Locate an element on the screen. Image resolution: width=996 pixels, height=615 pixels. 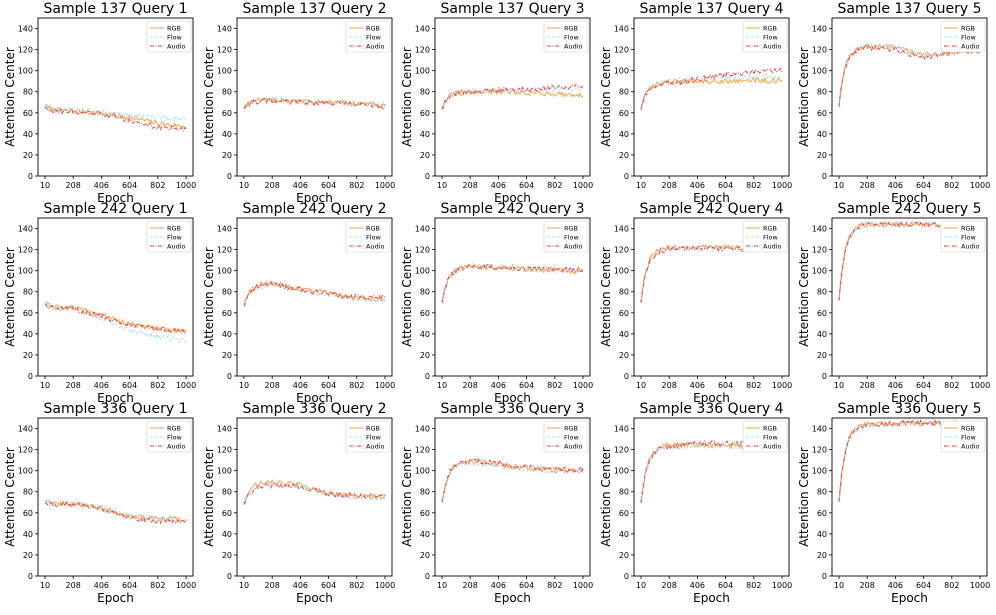
chart-title: Sample 242 Query 5 is located at coordinates (909, 209).